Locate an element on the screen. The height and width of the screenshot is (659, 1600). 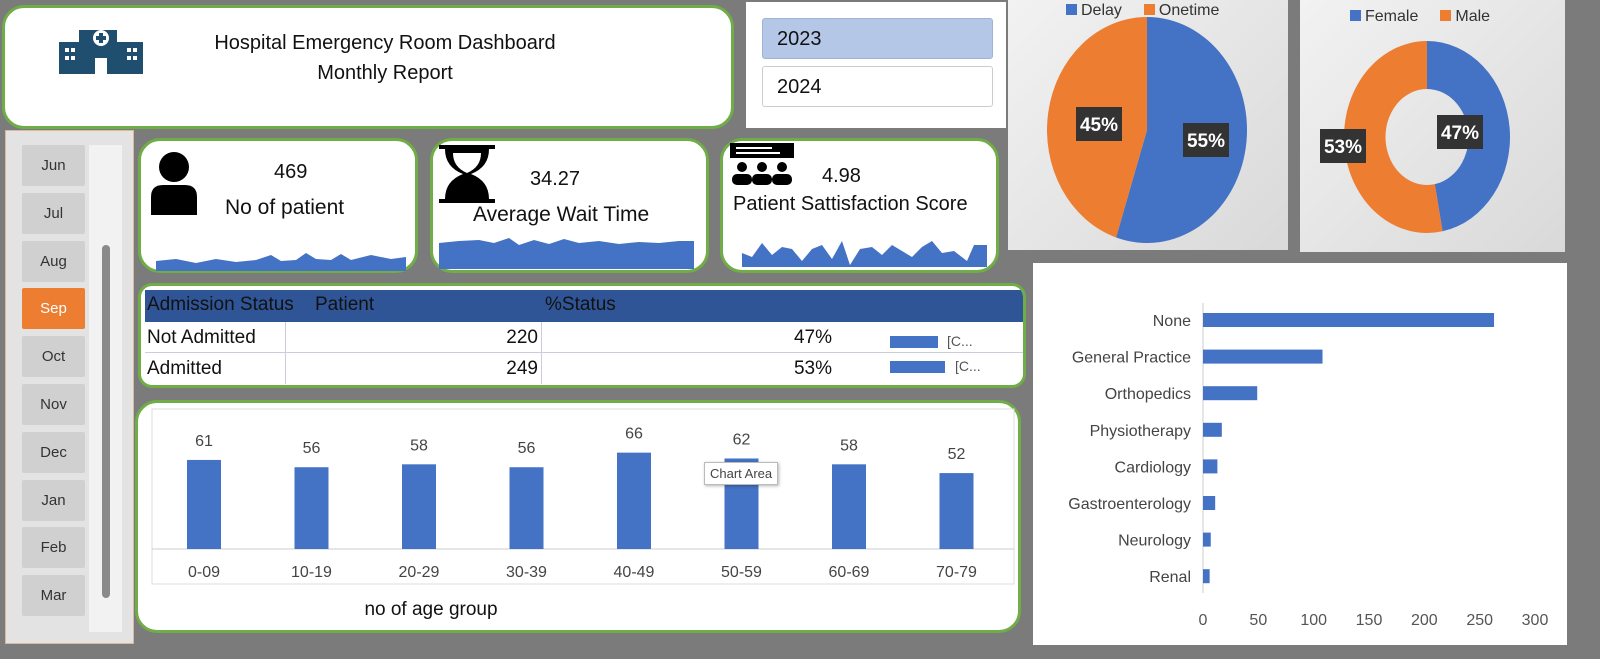
bar-value-label: 66 is located at coordinates (634, 434).